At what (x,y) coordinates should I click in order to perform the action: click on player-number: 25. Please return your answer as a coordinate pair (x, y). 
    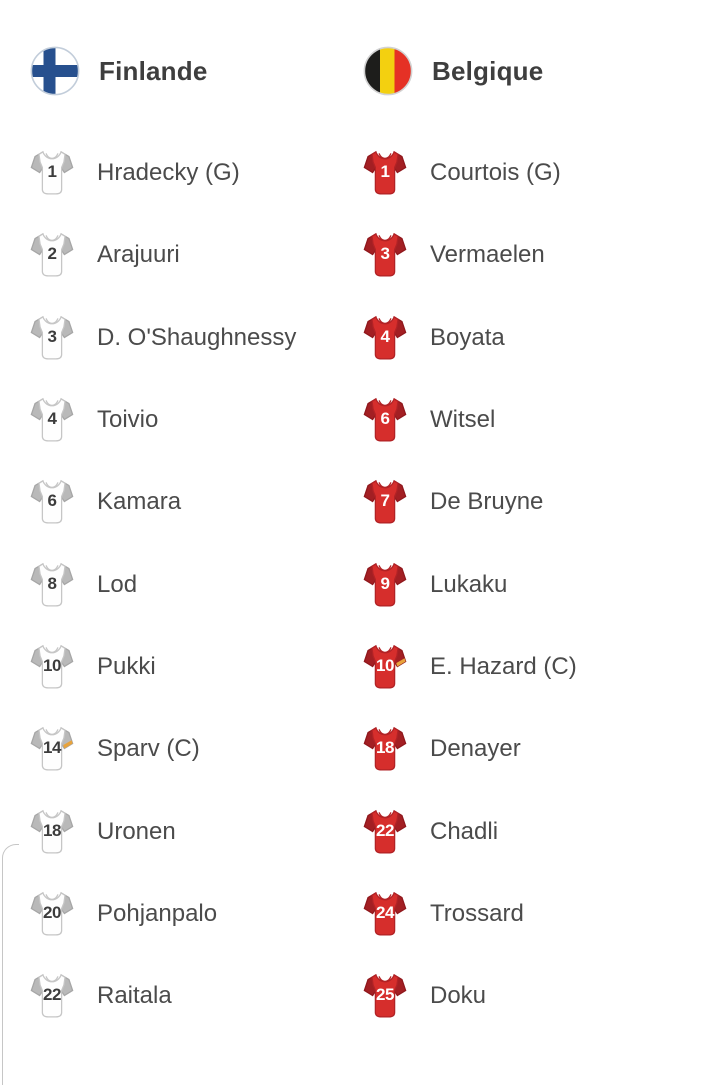
    Looking at the image, I should click on (385, 995).